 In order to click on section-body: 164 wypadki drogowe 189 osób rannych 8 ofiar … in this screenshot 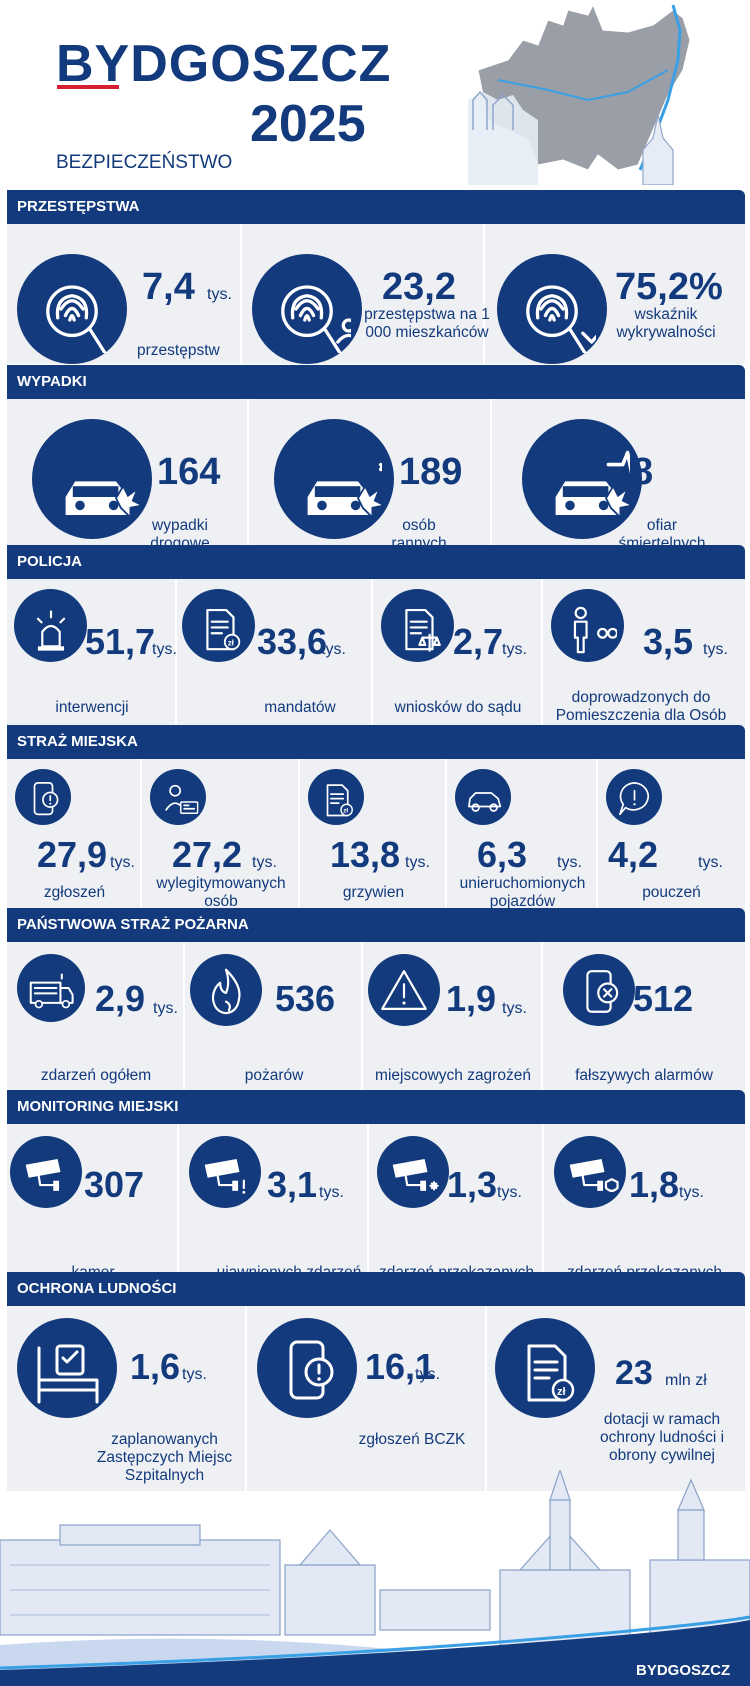, I will do `click(376, 484)`.